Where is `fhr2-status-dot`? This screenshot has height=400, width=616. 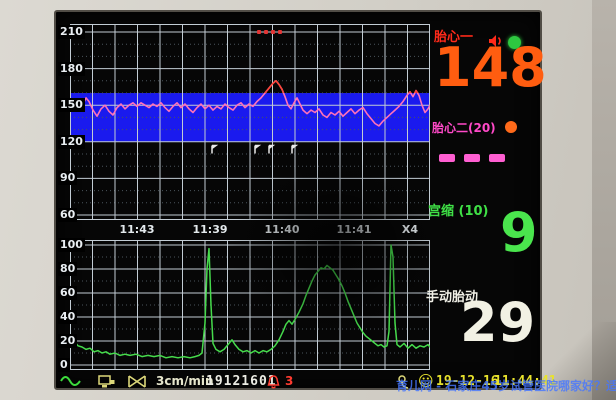 fhr2-status-dot is located at coordinates (511, 127).